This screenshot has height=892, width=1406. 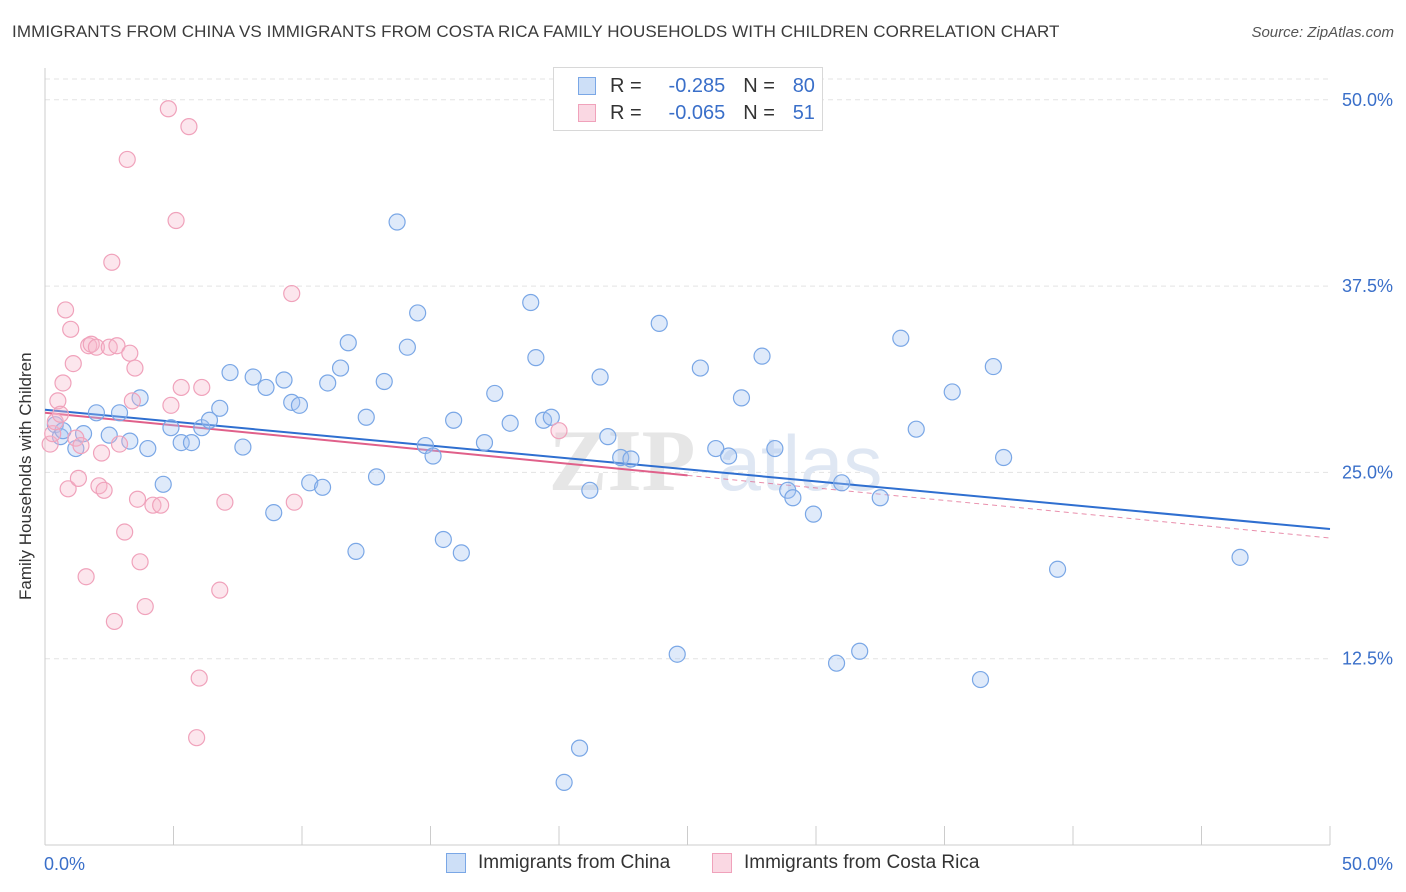 What do you see at coordinates (1367, 864) in the screenshot?
I see `x-tick-label: 50.0%` at bounding box center [1367, 864].